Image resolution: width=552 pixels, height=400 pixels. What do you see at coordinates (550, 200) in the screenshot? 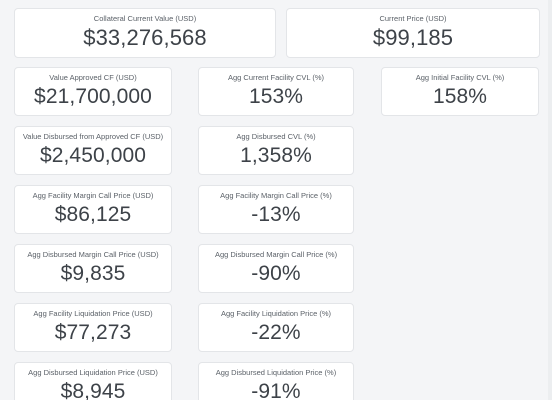
I see `scrollbar-track` at bounding box center [550, 200].